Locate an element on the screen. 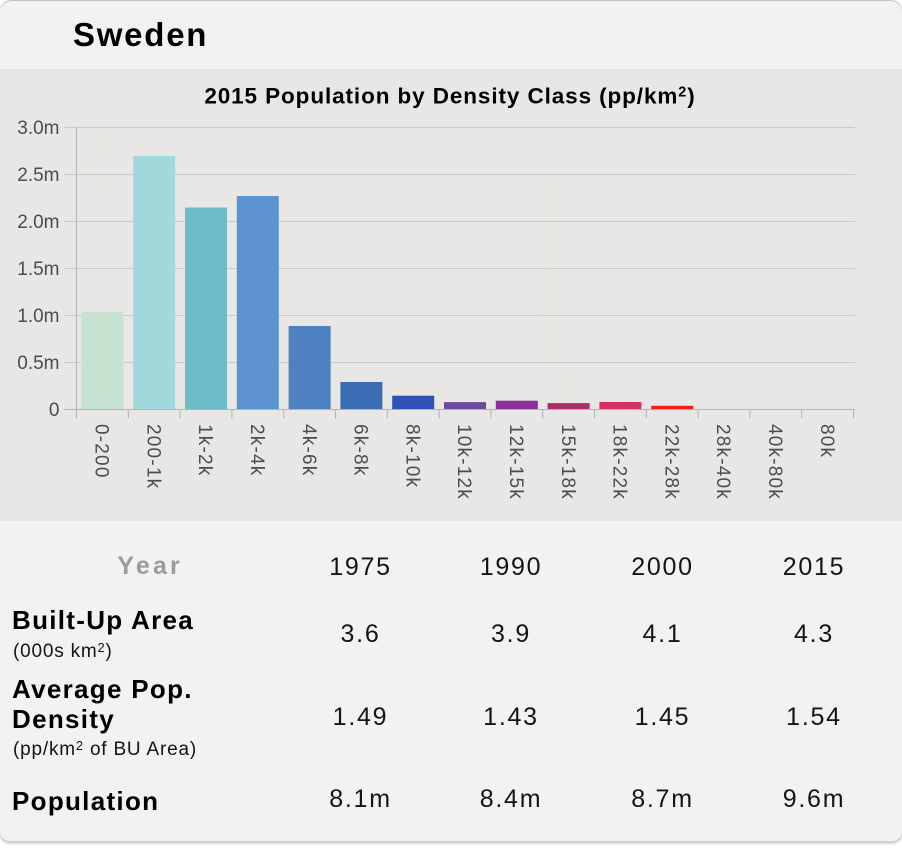  svg-text: 4k-6k is located at coordinates (308, 450).